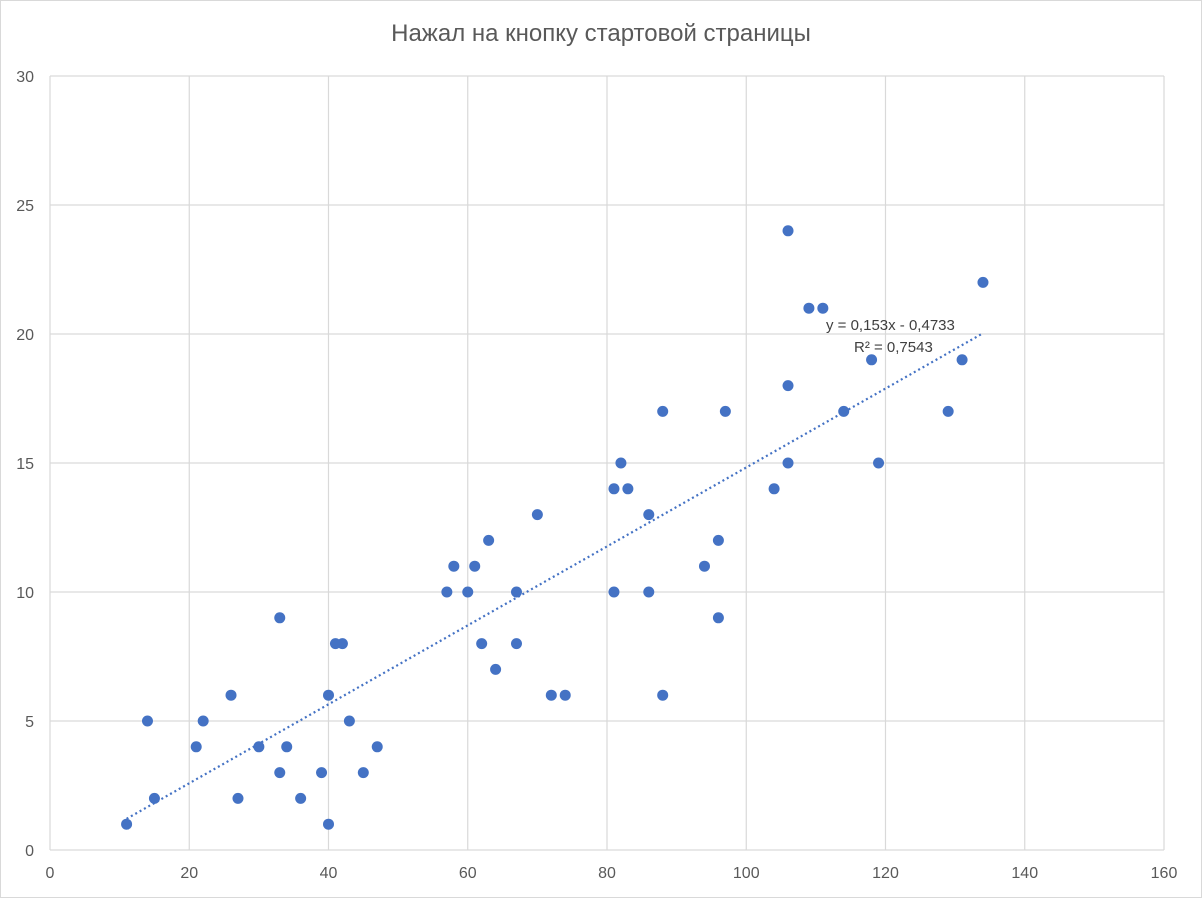 The image size is (1202, 898). I want to click on x-tick-label: 60, so click(468, 873).